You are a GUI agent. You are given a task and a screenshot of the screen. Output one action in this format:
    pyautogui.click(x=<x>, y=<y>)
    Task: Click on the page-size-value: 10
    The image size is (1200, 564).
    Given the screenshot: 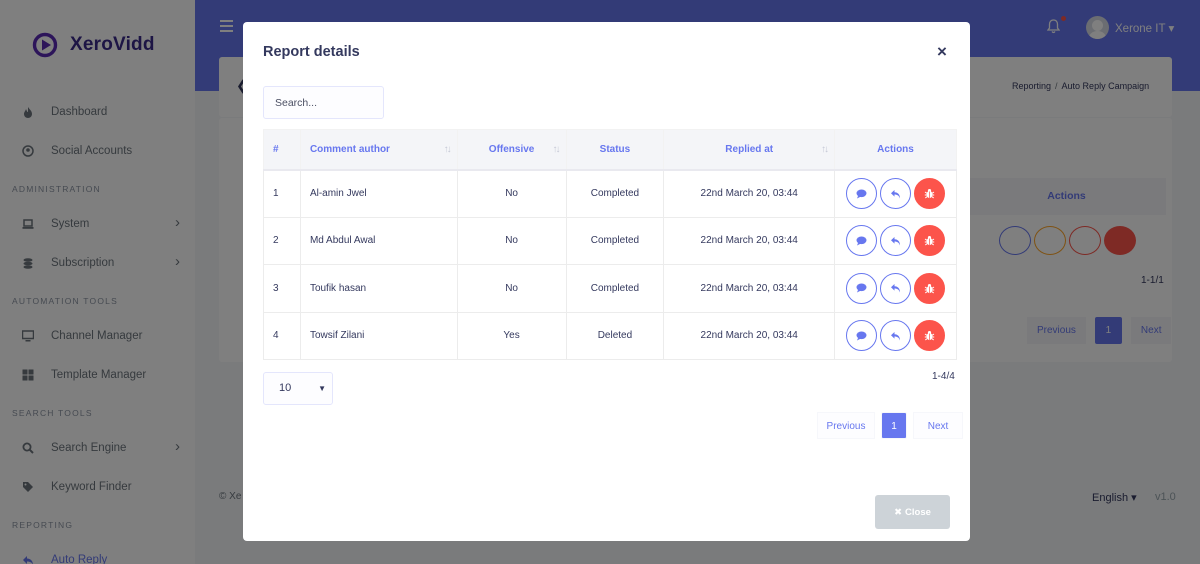 What is the action you would take?
    pyautogui.click(x=285, y=388)
    